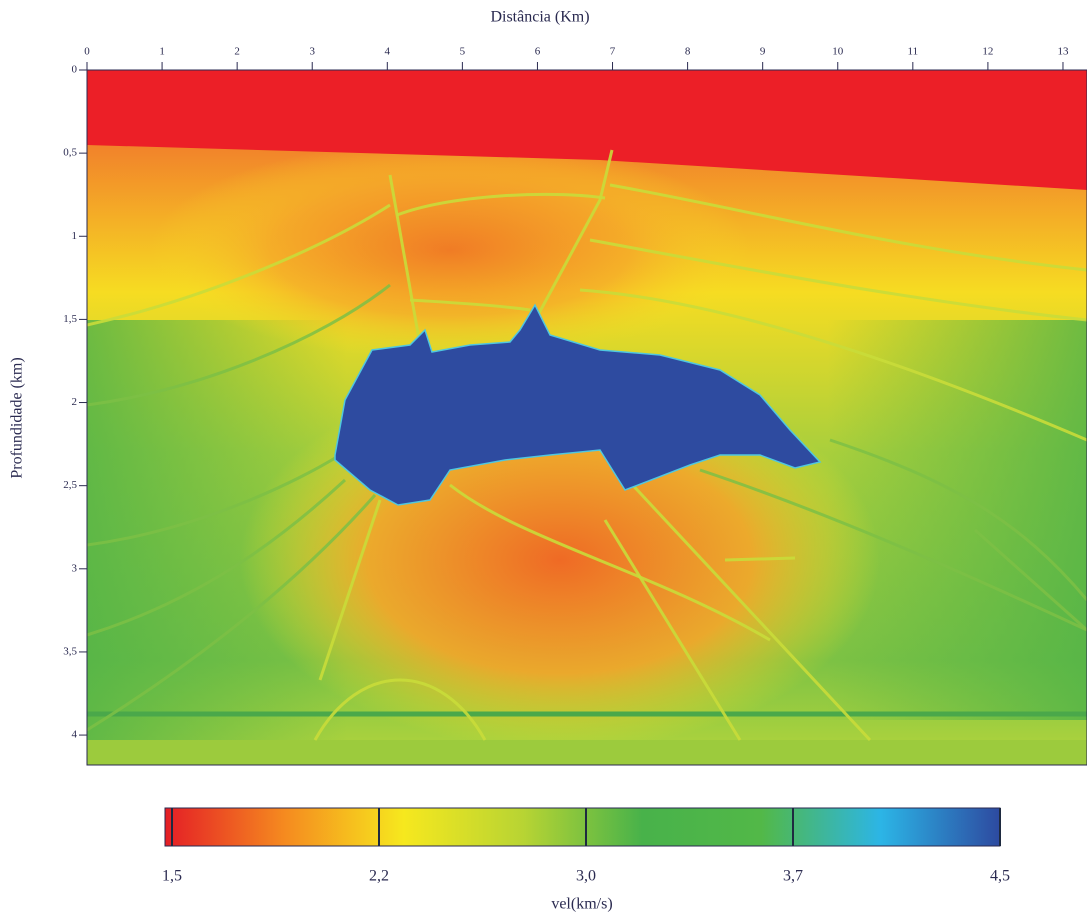 The height and width of the screenshot is (923, 1087). What do you see at coordinates (75, 735) in the screenshot?
I see `y-tick-label: 4` at bounding box center [75, 735].